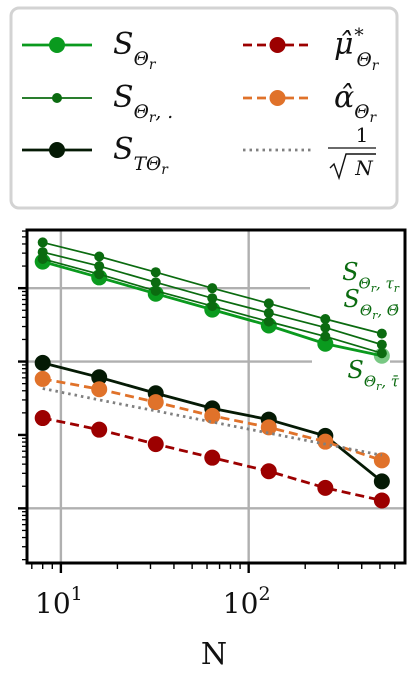 The width and height of the screenshot is (413, 682). What do you see at coordinates (57, 45) in the screenshot?
I see `legend-marker-s_theta_r` at bounding box center [57, 45].